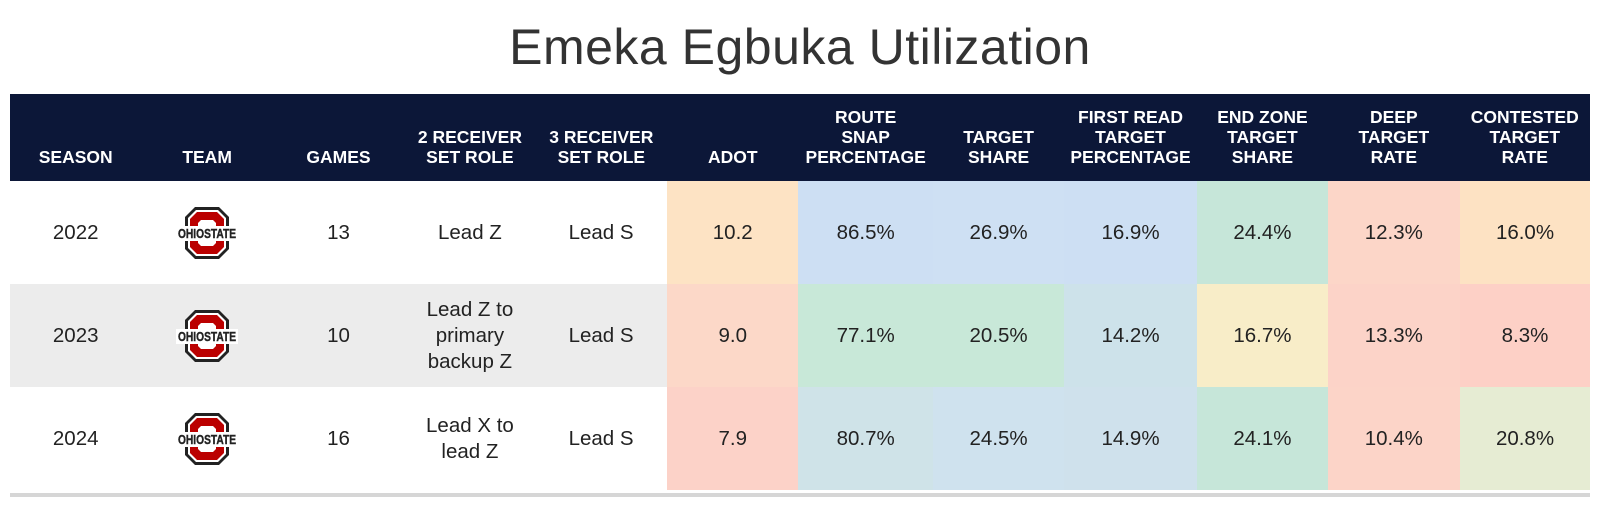 The width and height of the screenshot is (1600, 512). Describe the element at coordinates (998, 438) in the screenshot. I see `cell-target_share: 24.5%` at that location.